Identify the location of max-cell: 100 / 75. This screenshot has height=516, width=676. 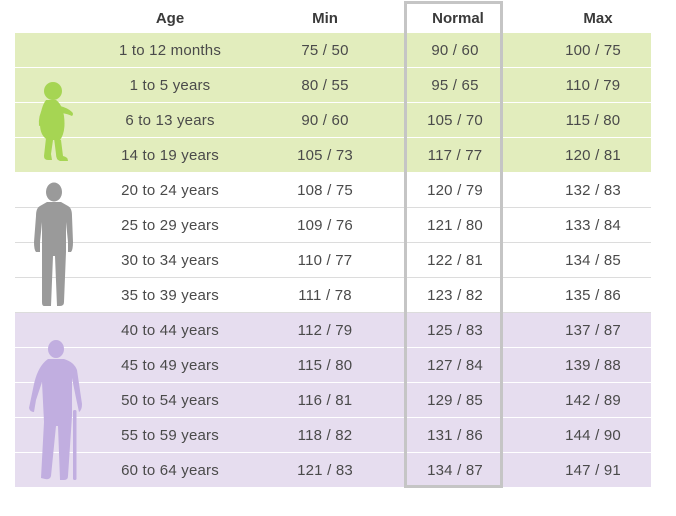
(593, 50).